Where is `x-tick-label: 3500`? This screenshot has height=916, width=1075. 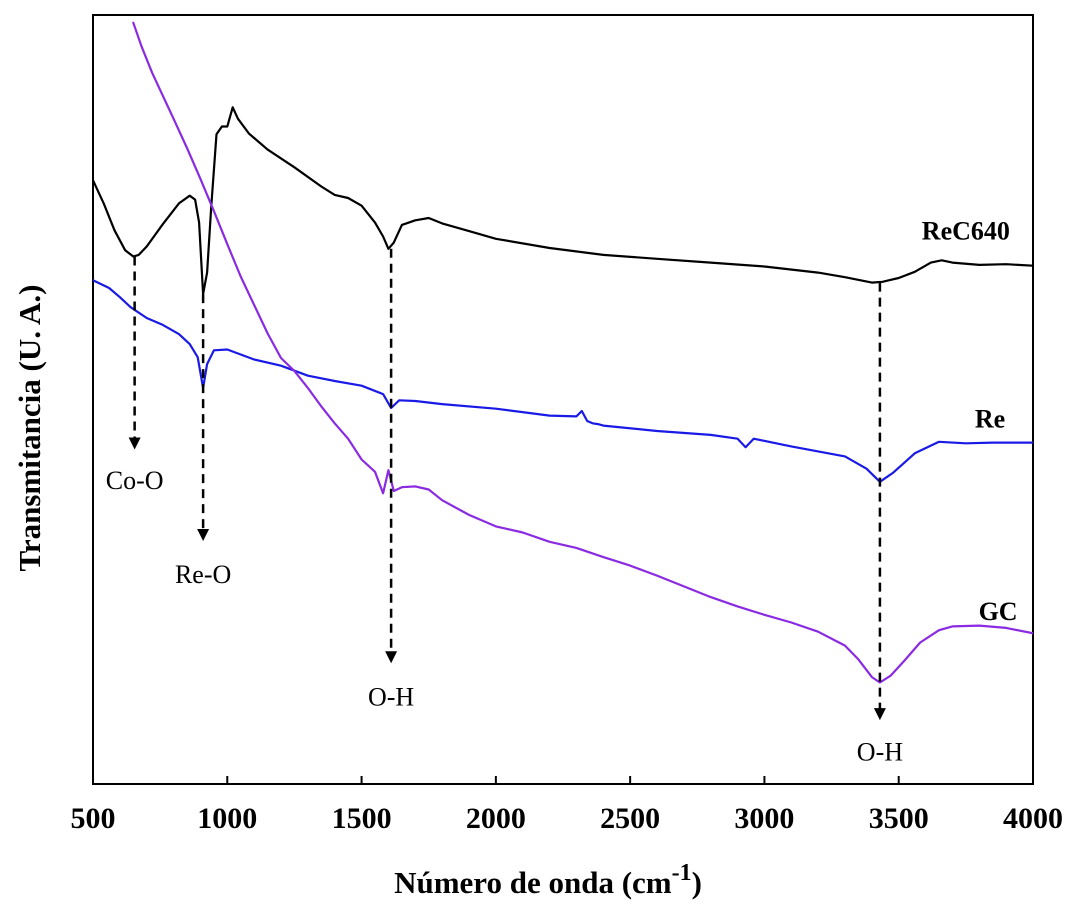
x-tick-label: 3500 is located at coordinates (899, 818).